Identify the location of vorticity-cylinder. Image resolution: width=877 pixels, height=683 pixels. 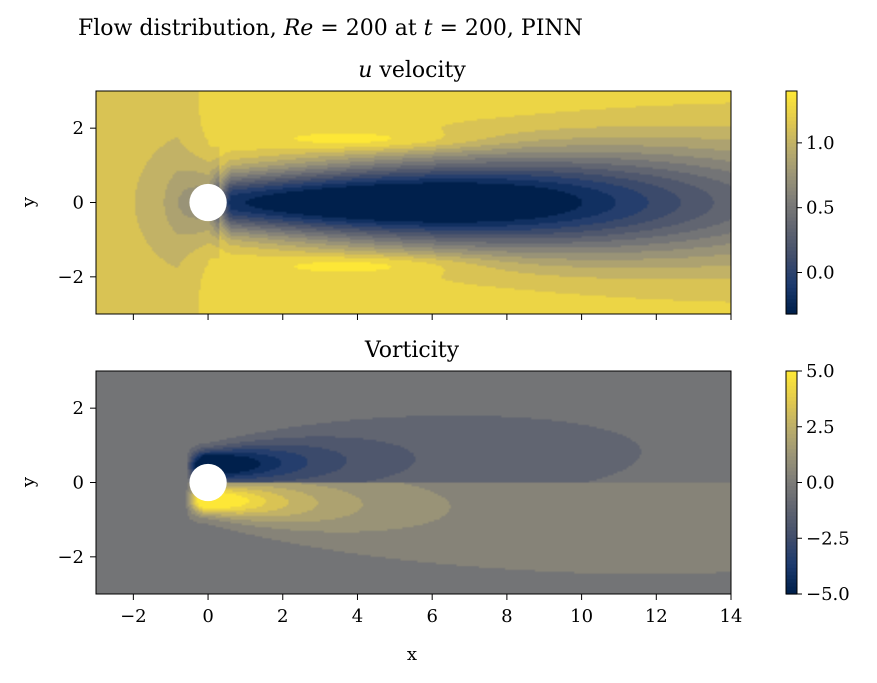
(208, 482).